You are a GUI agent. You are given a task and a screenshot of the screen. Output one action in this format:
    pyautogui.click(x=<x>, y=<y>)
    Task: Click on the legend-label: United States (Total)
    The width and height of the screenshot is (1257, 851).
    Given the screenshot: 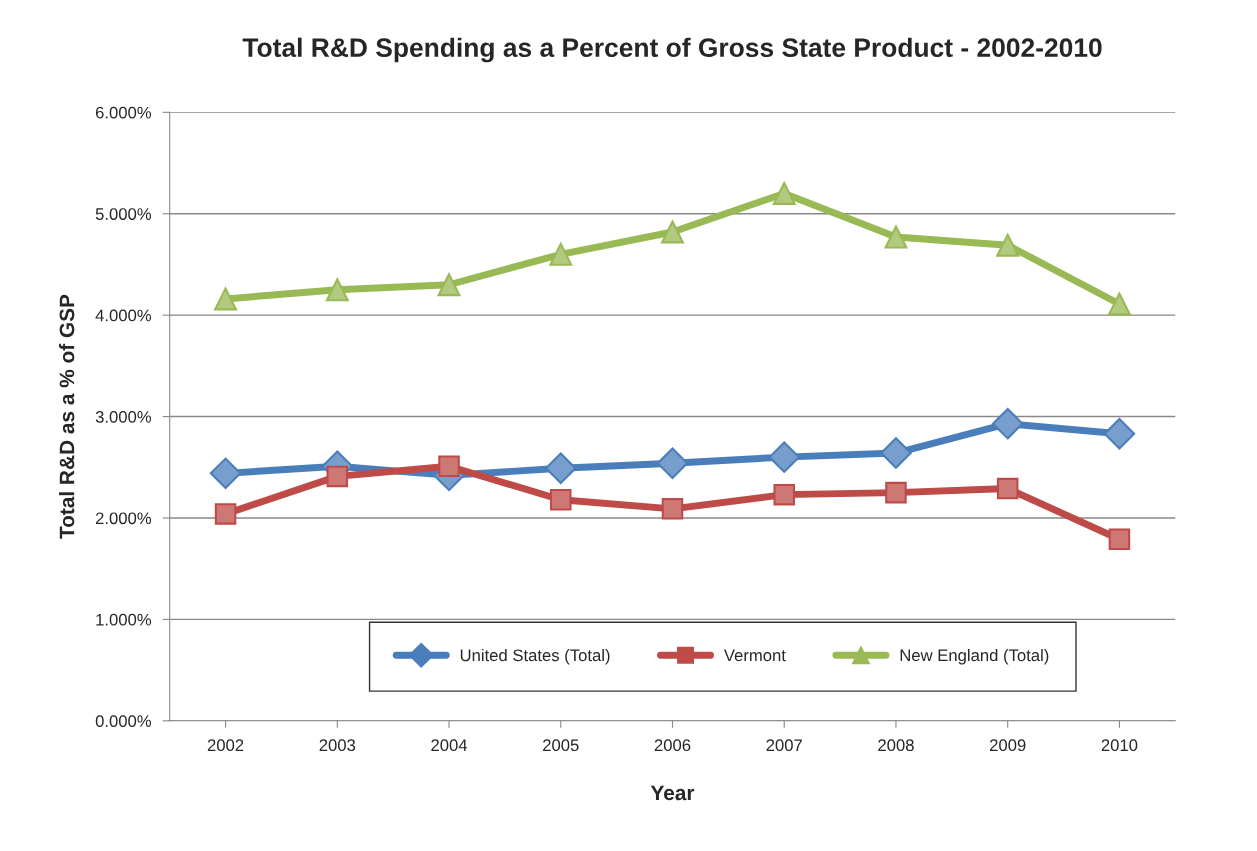 What is the action you would take?
    pyautogui.click(x=535, y=656)
    